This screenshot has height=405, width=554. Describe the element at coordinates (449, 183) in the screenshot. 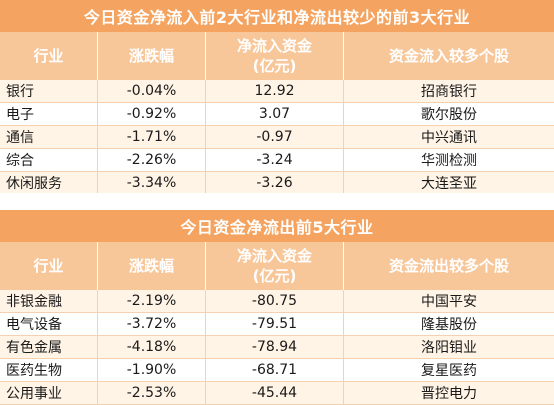

I see `cell-stock: 大连圣亚` at that location.